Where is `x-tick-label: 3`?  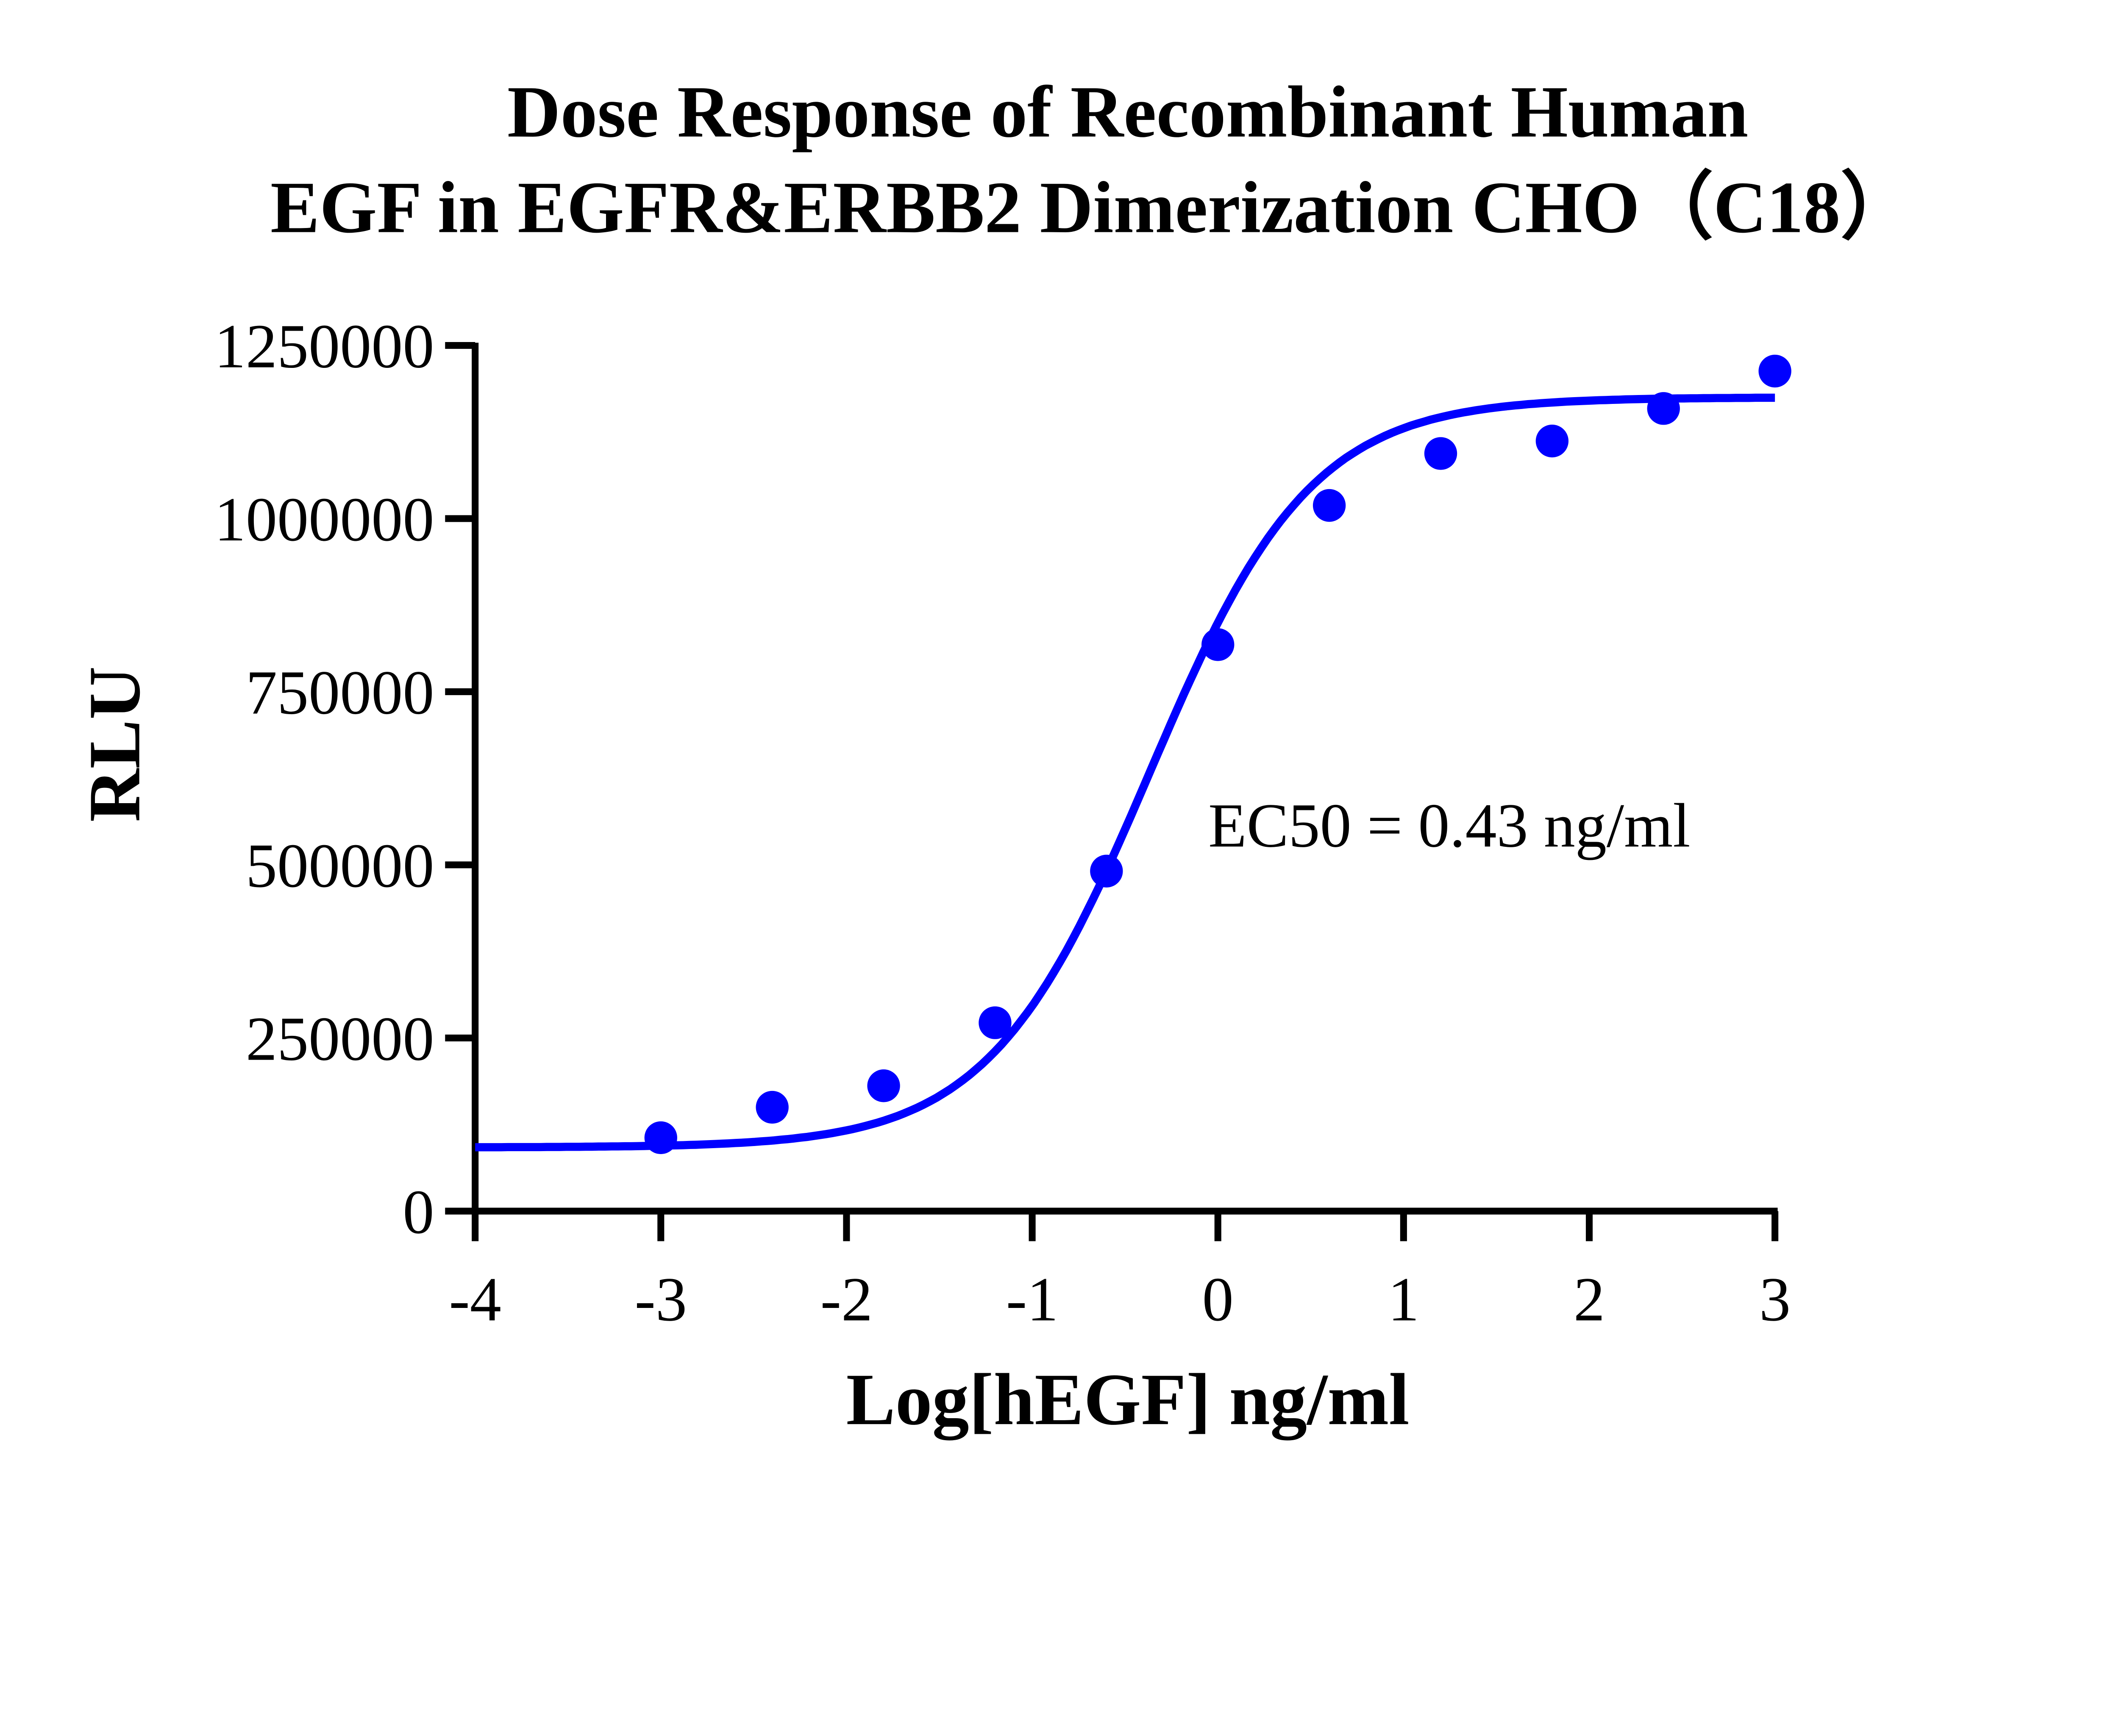 x-tick-label: 3 is located at coordinates (1775, 1299).